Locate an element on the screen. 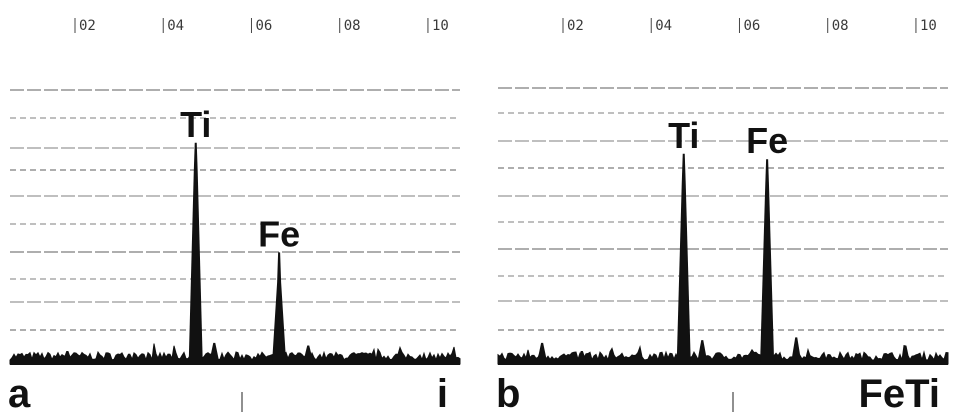 This screenshot has height=412, width=953. corner-label: i is located at coordinates (442, 392).